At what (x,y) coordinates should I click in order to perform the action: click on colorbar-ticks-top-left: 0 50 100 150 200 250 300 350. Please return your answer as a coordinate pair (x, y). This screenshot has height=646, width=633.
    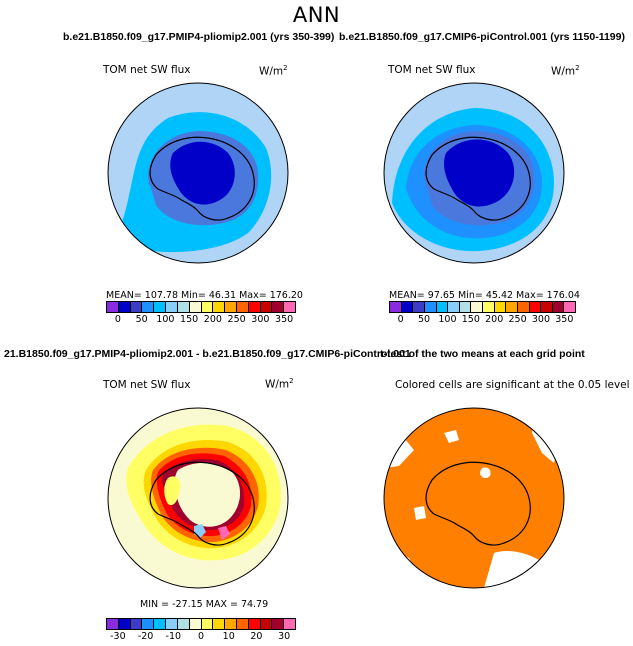
    Looking at the image, I should click on (201, 321).